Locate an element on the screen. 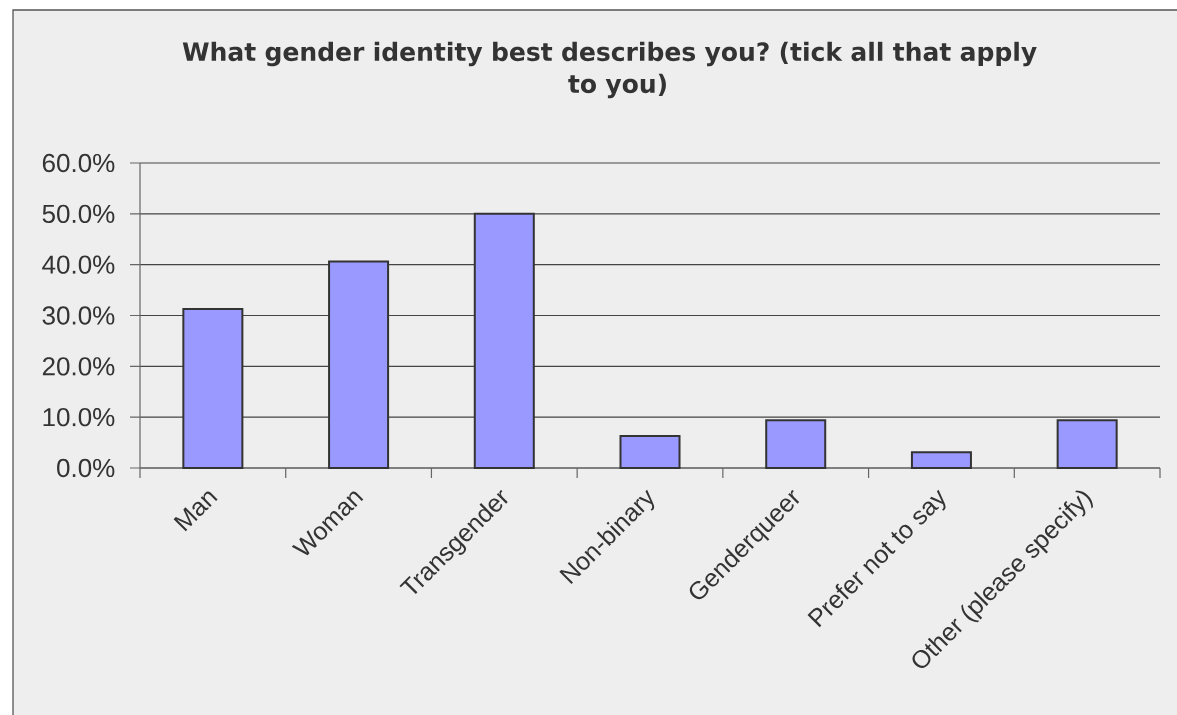 The image size is (1177, 715). y-tick-label: 20.0% is located at coordinates (78, 366).